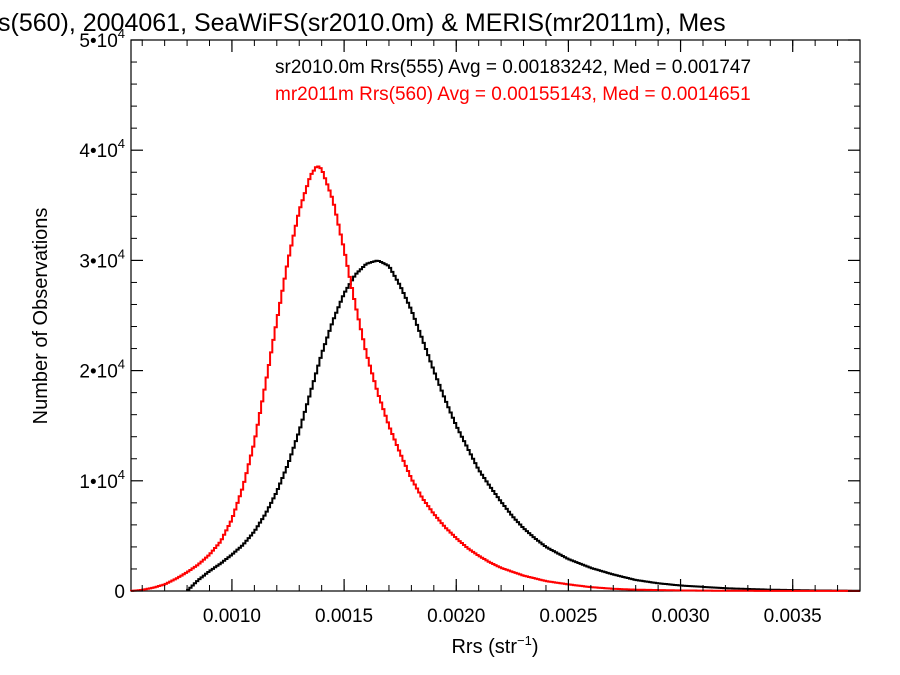  I want to click on x-tick-label: 0.0030, so click(680, 616).